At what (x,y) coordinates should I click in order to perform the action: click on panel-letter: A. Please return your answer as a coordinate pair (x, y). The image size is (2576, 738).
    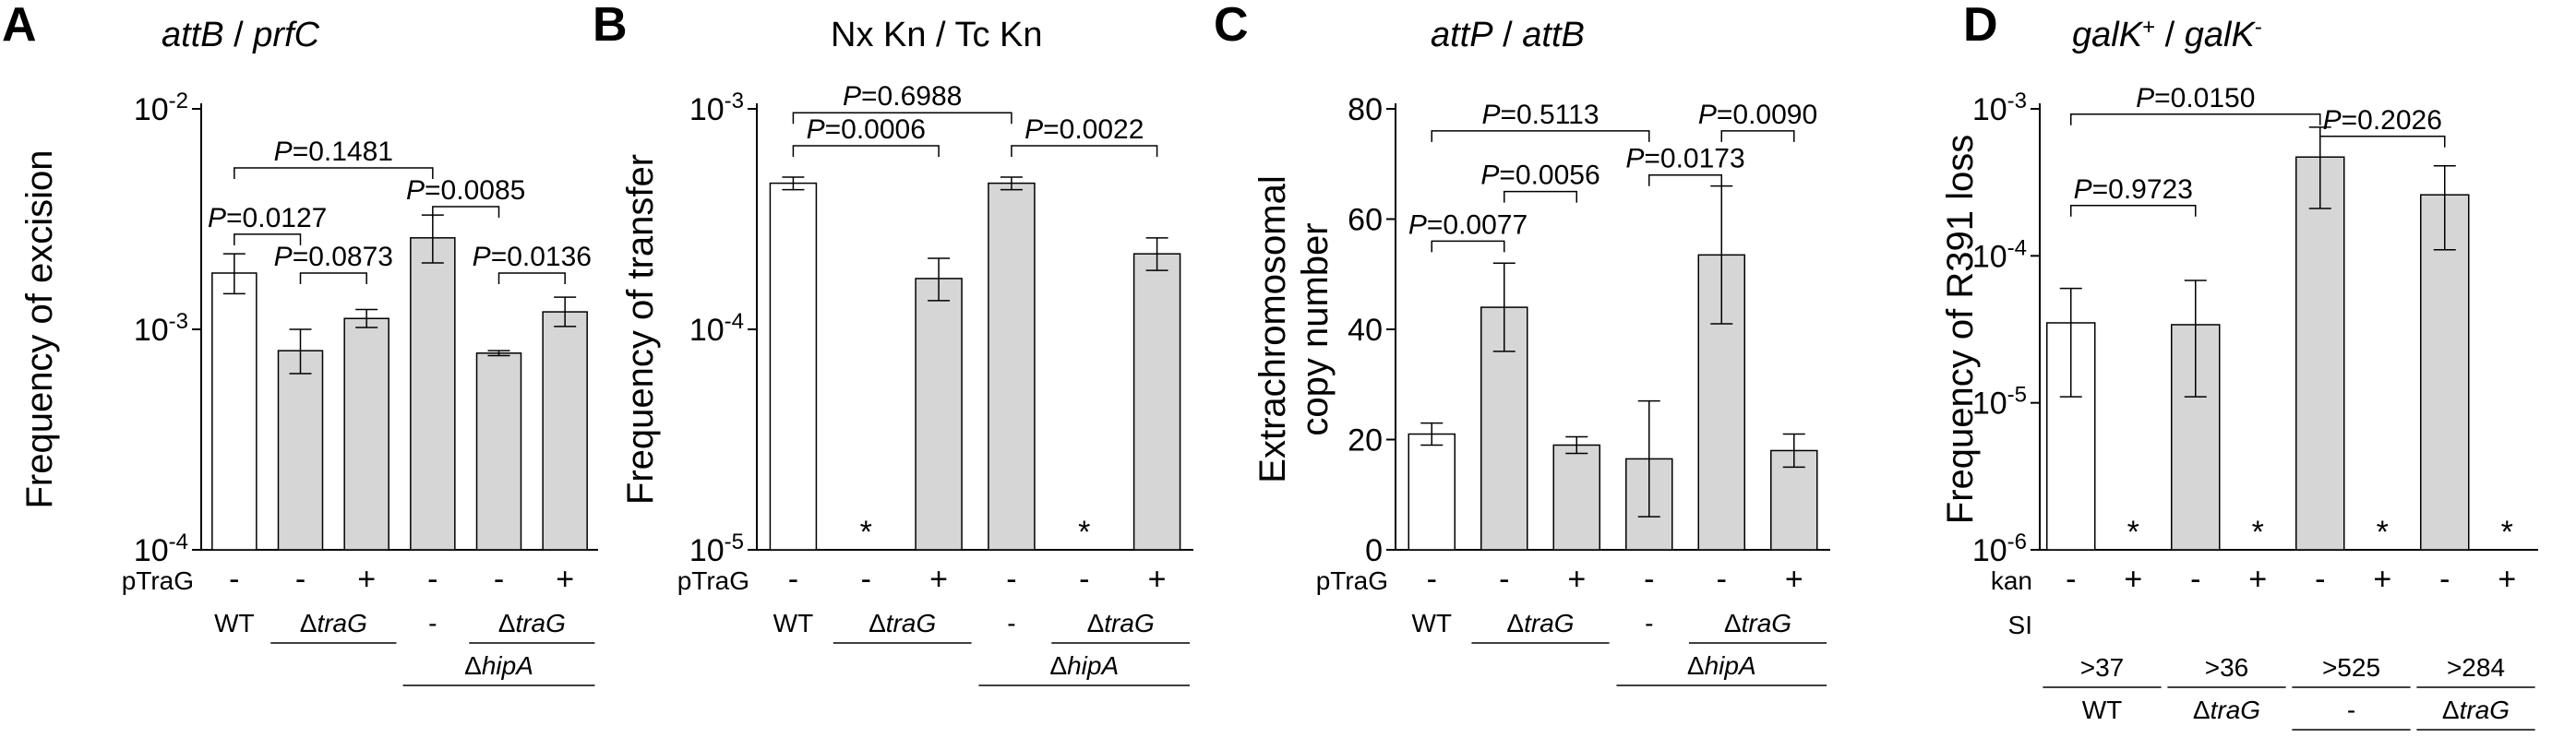
    Looking at the image, I should click on (19, 26).